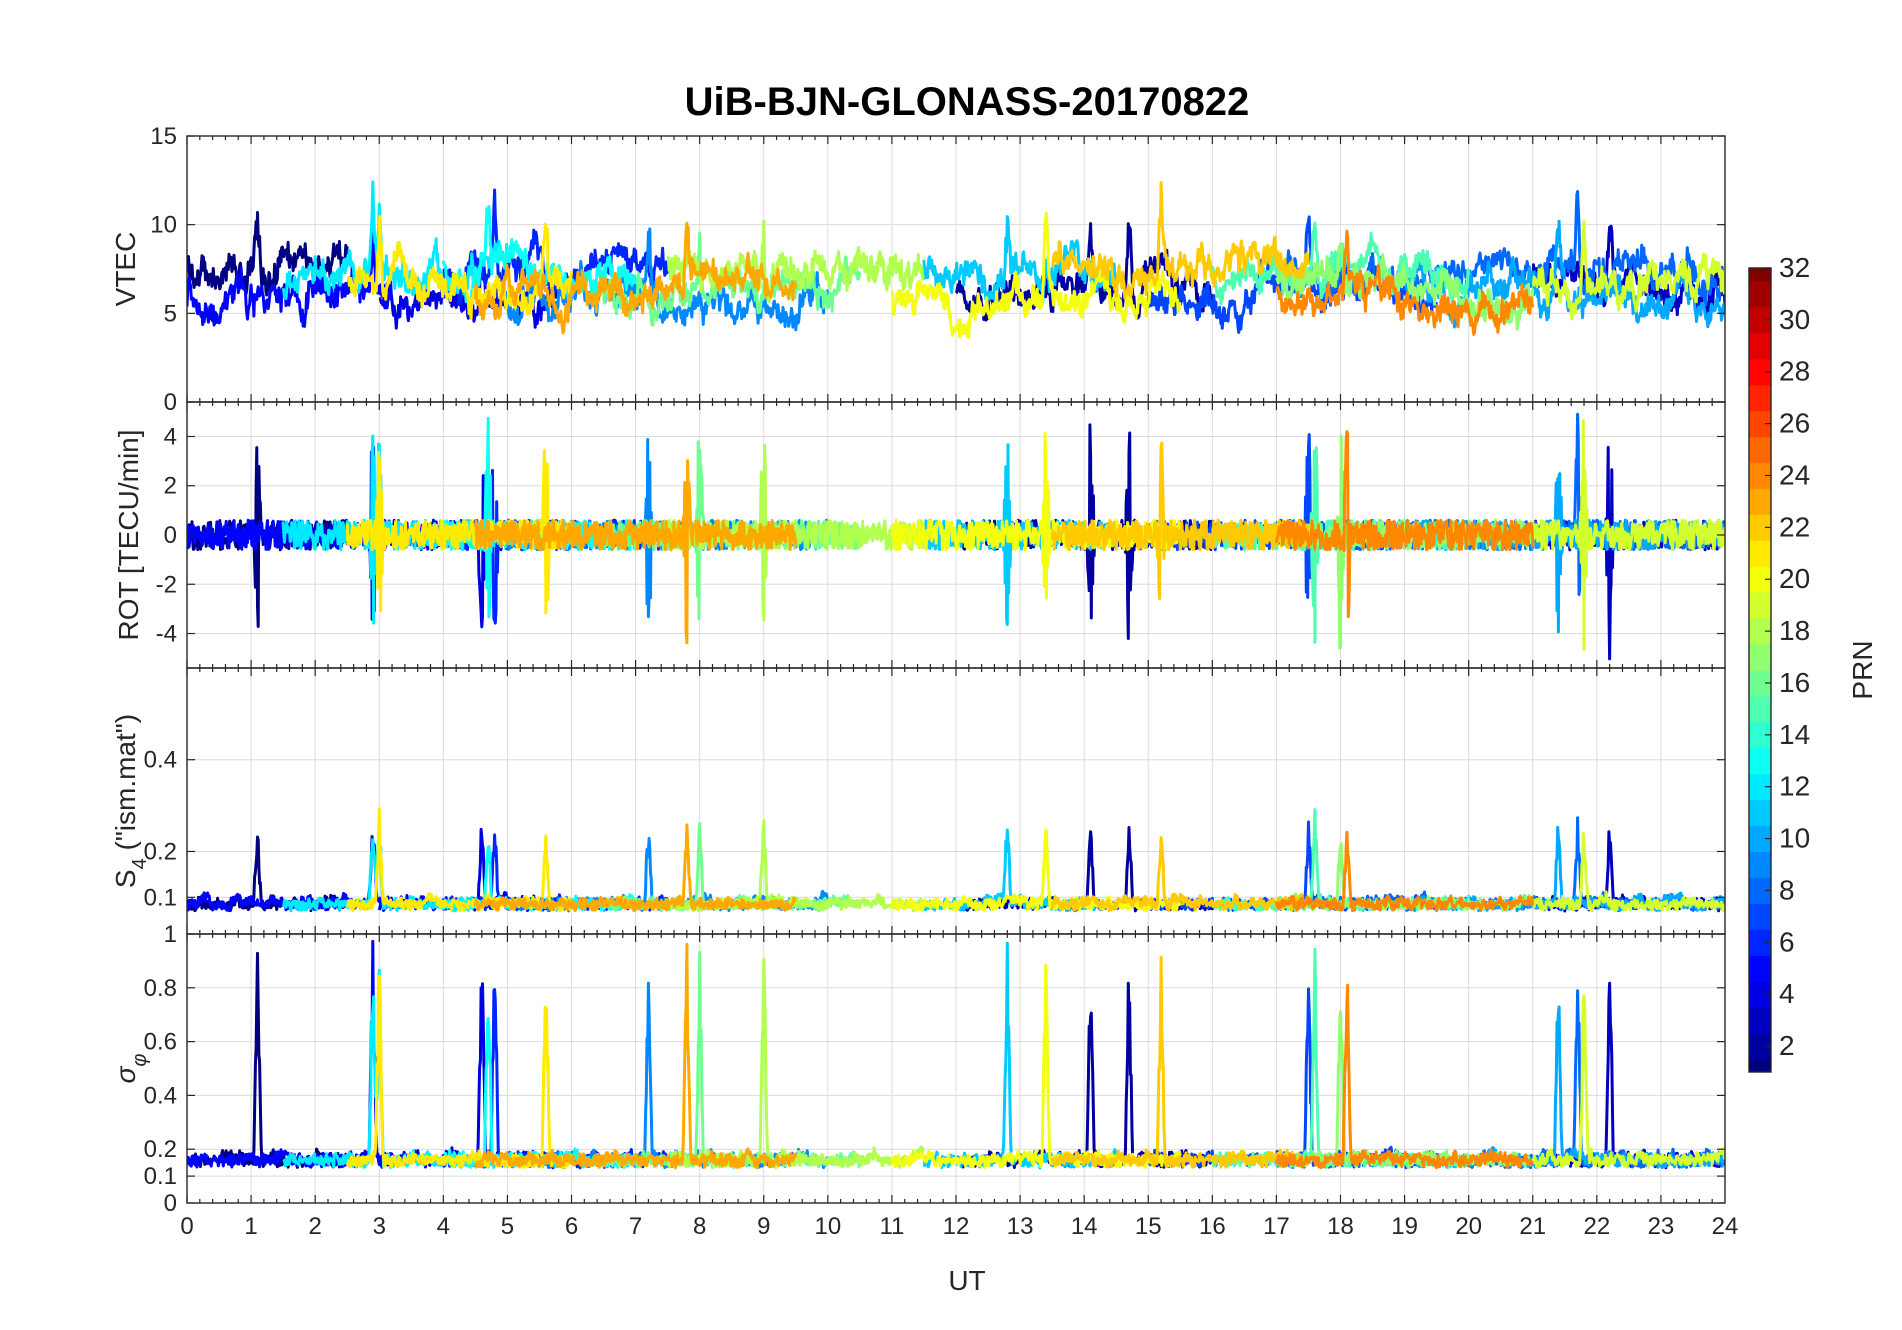 The height and width of the screenshot is (1330, 1902). Describe the element at coordinates (967, 102) in the screenshot. I see `chart-title: UiB-BJN-GLONASS-20170822` at that location.